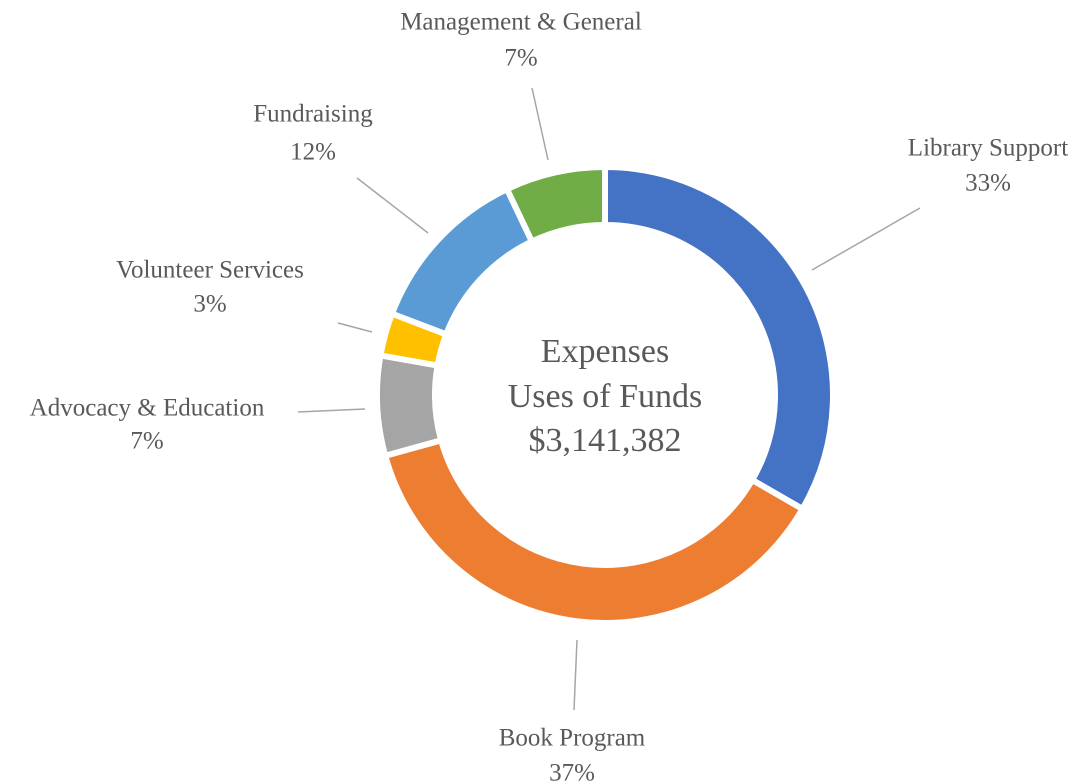 The height and width of the screenshot is (784, 1091). What do you see at coordinates (313, 114) in the screenshot?
I see `slice-label: Fundraising` at bounding box center [313, 114].